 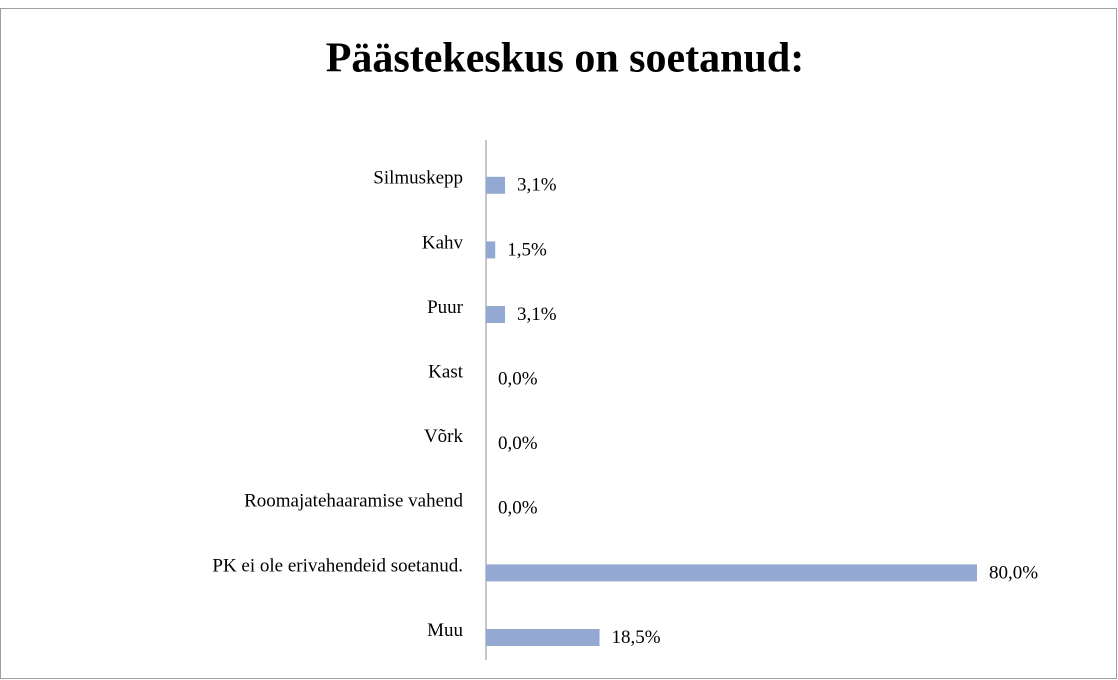 I want to click on data-label: 1,5%, so click(x=527, y=249).